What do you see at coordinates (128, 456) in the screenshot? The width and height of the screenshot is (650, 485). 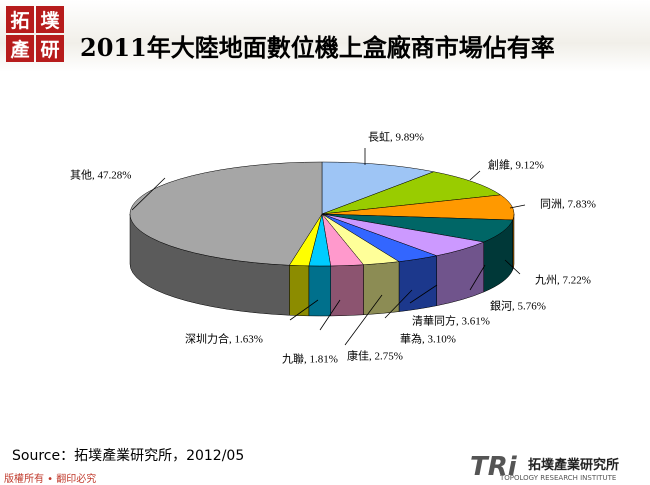 I see `source: Source：拓墣產業研究所，2012/05` at bounding box center [128, 456].